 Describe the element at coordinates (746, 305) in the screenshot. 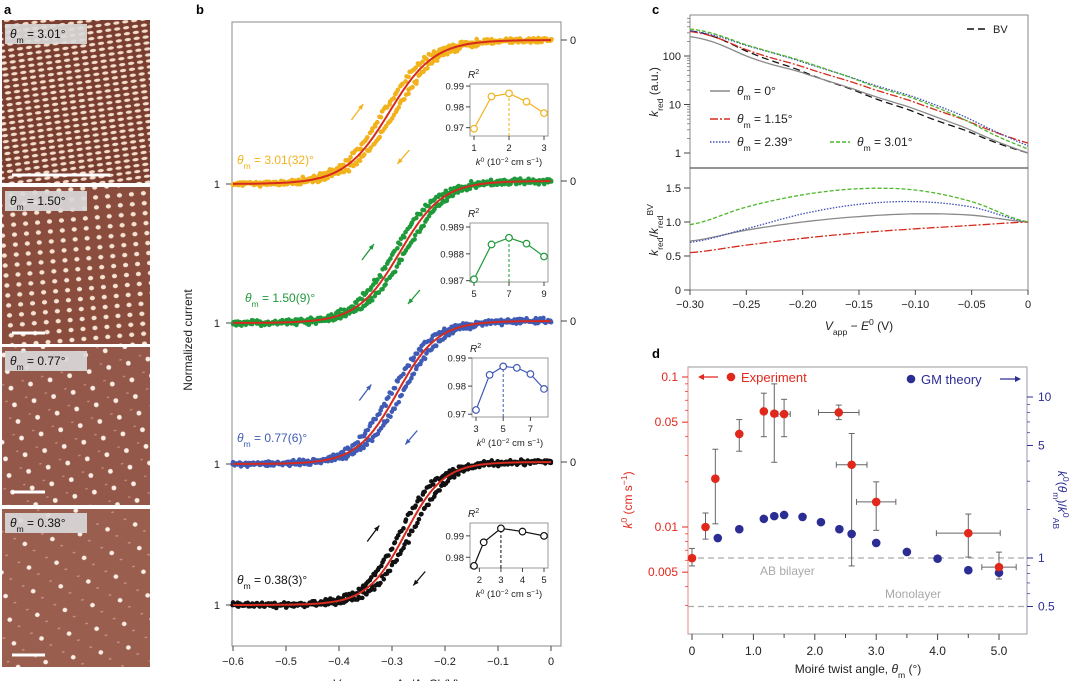

I see `x-tick-label: −0.25` at that location.